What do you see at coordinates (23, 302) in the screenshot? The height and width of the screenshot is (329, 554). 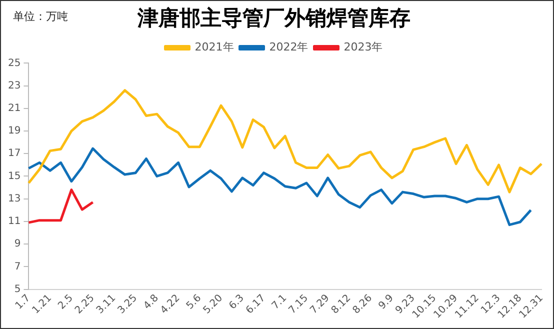 I see `x-tick-label: 1.7` at bounding box center [23, 302].